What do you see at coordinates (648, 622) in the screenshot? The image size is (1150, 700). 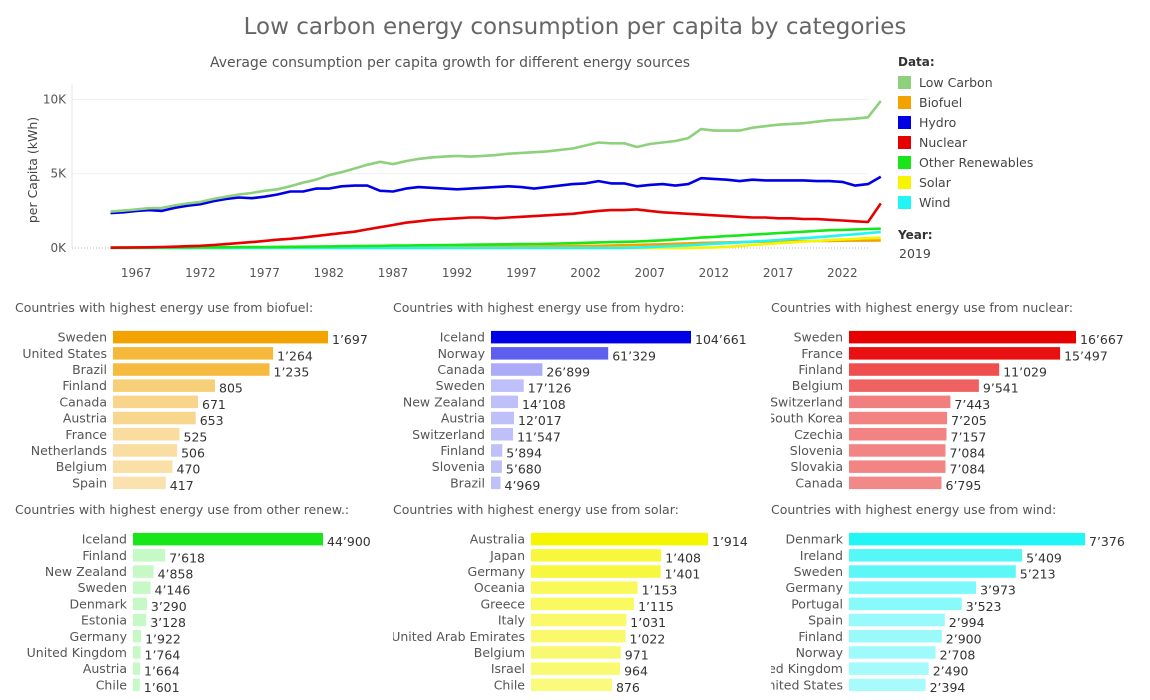 I see `value-label: 1’031` at bounding box center [648, 622].